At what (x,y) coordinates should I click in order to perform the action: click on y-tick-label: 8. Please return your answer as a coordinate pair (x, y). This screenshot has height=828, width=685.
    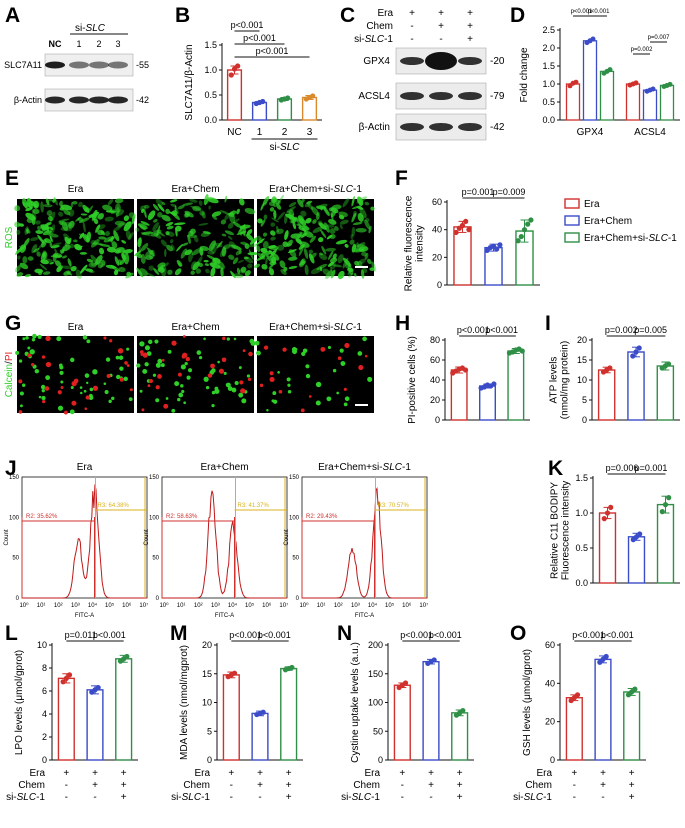
    Looking at the image, I should click on (44, 668).